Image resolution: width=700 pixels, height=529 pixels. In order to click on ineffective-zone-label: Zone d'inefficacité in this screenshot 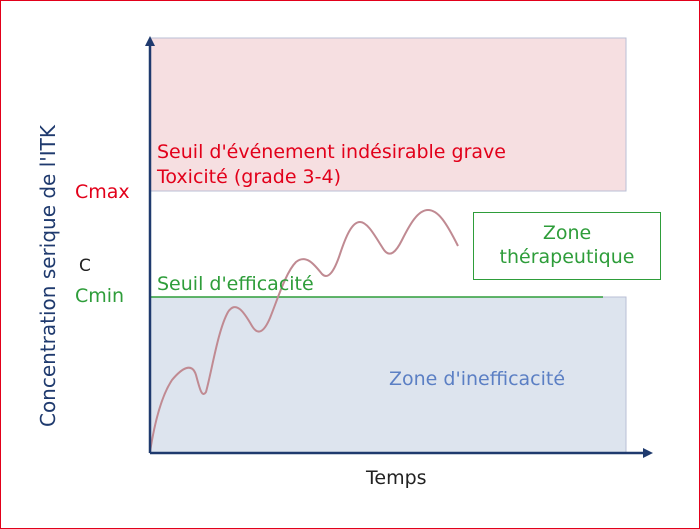, I will do `click(477, 379)`.